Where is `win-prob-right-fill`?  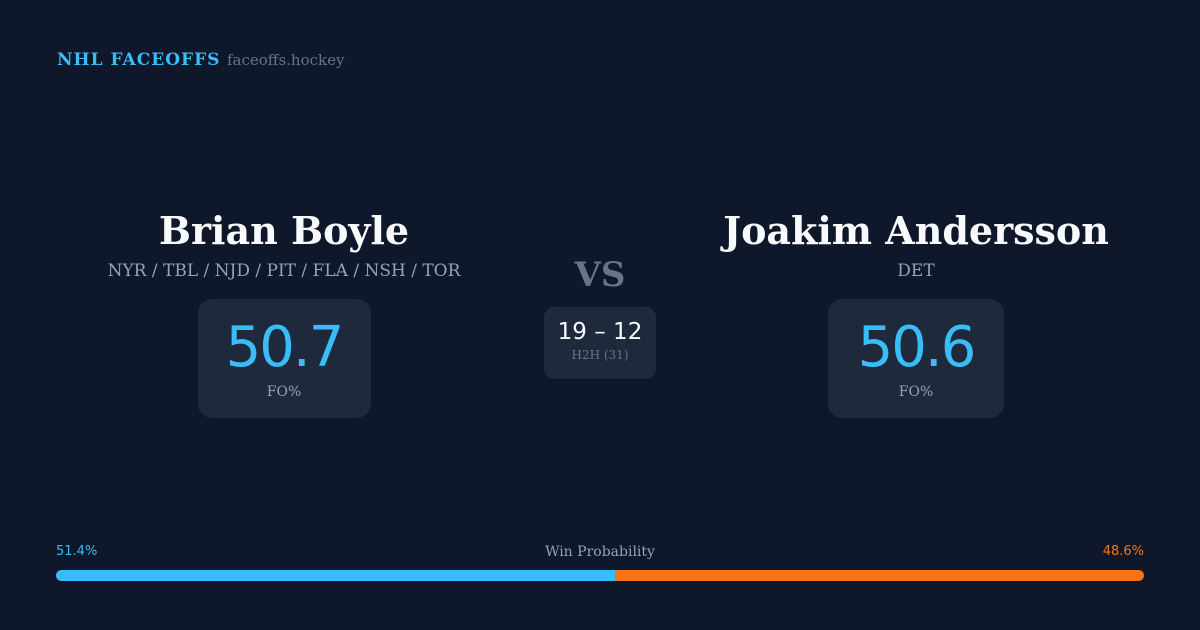
win-prob-right-fill is located at coordinates (879, 575).